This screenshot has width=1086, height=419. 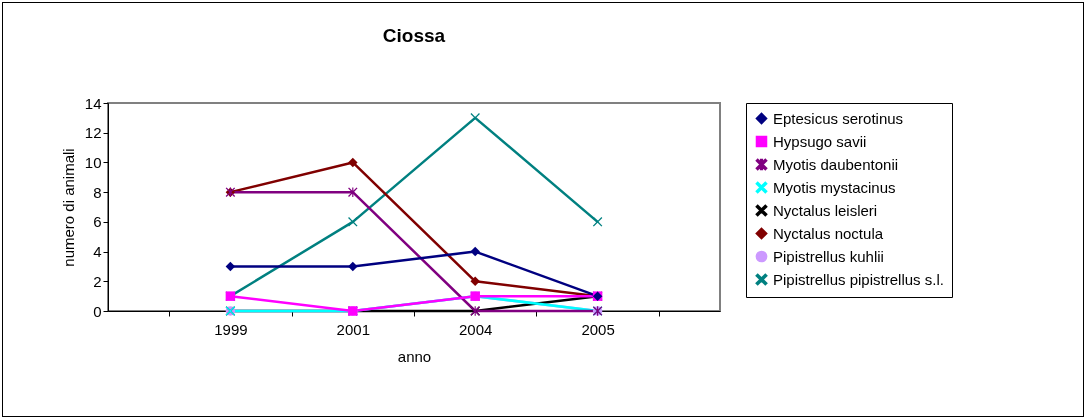 I want to click on y-tick-label: 10, so click(x=93, y=162).